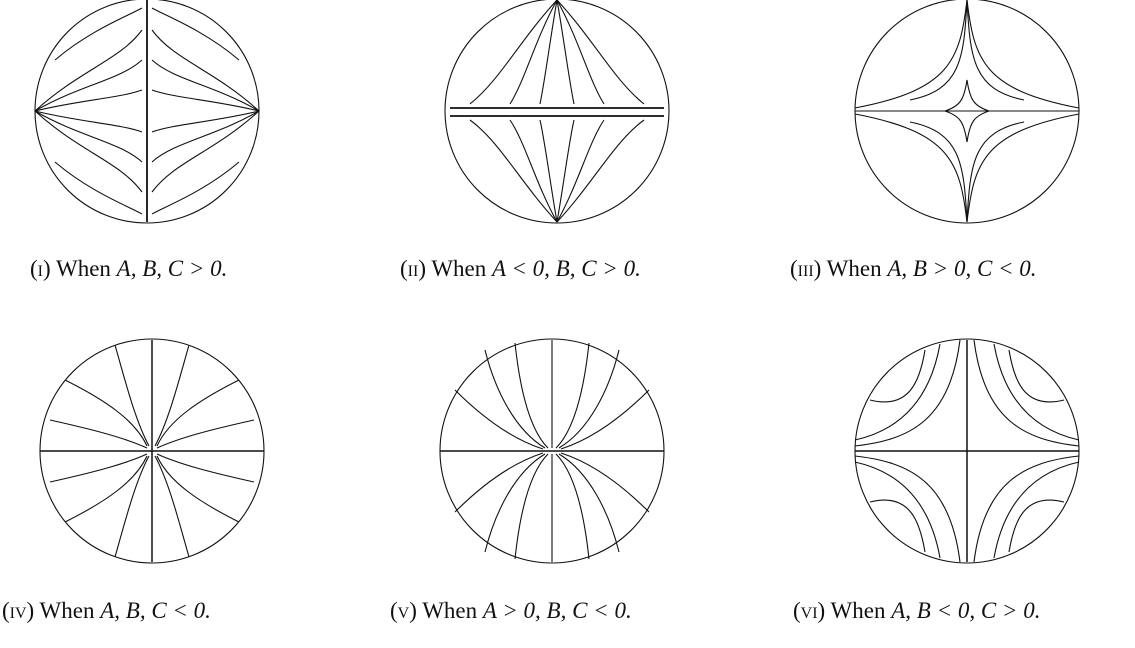  What do you see at coordinates (152, 451) in the screenshot?
I see `phase-portrait-iv` at bounding box center [152, 451].